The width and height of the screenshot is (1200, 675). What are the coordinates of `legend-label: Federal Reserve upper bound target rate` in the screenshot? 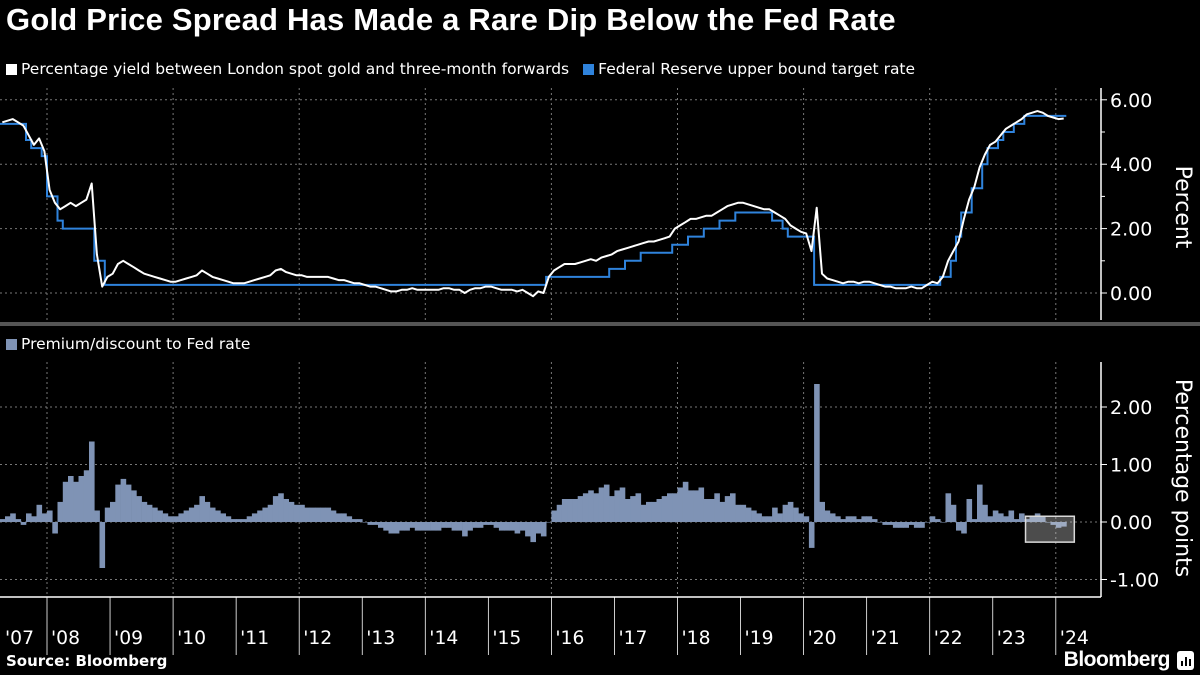 It's located at (757, 69).